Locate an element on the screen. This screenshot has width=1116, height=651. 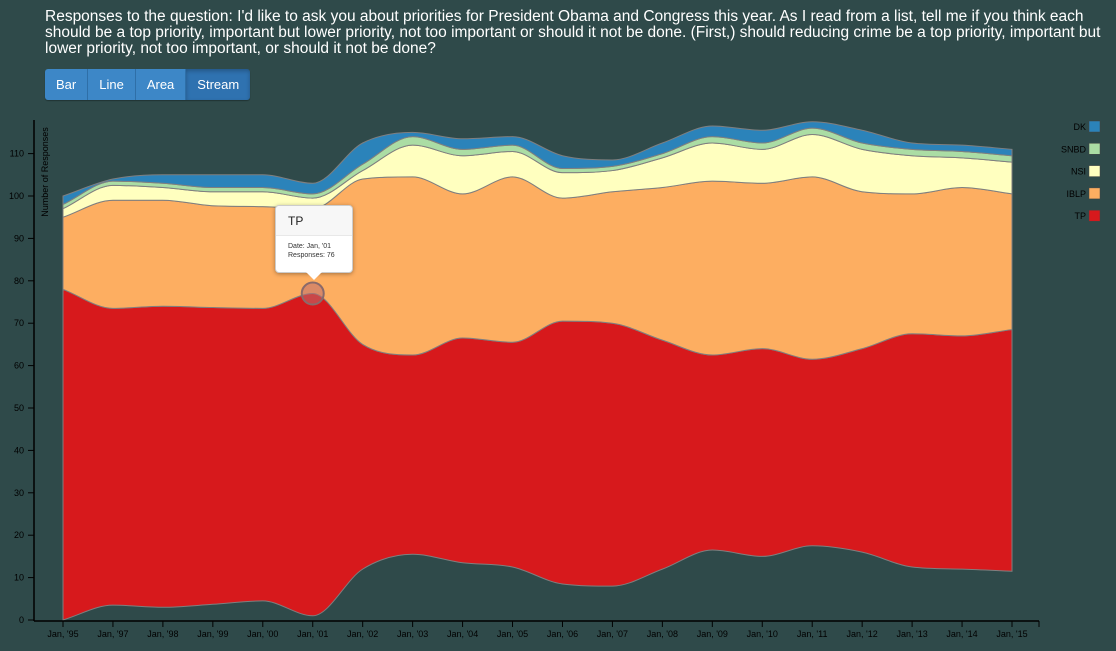
x-tick-label: Jan, '05 is located at coordinates (512, 634).